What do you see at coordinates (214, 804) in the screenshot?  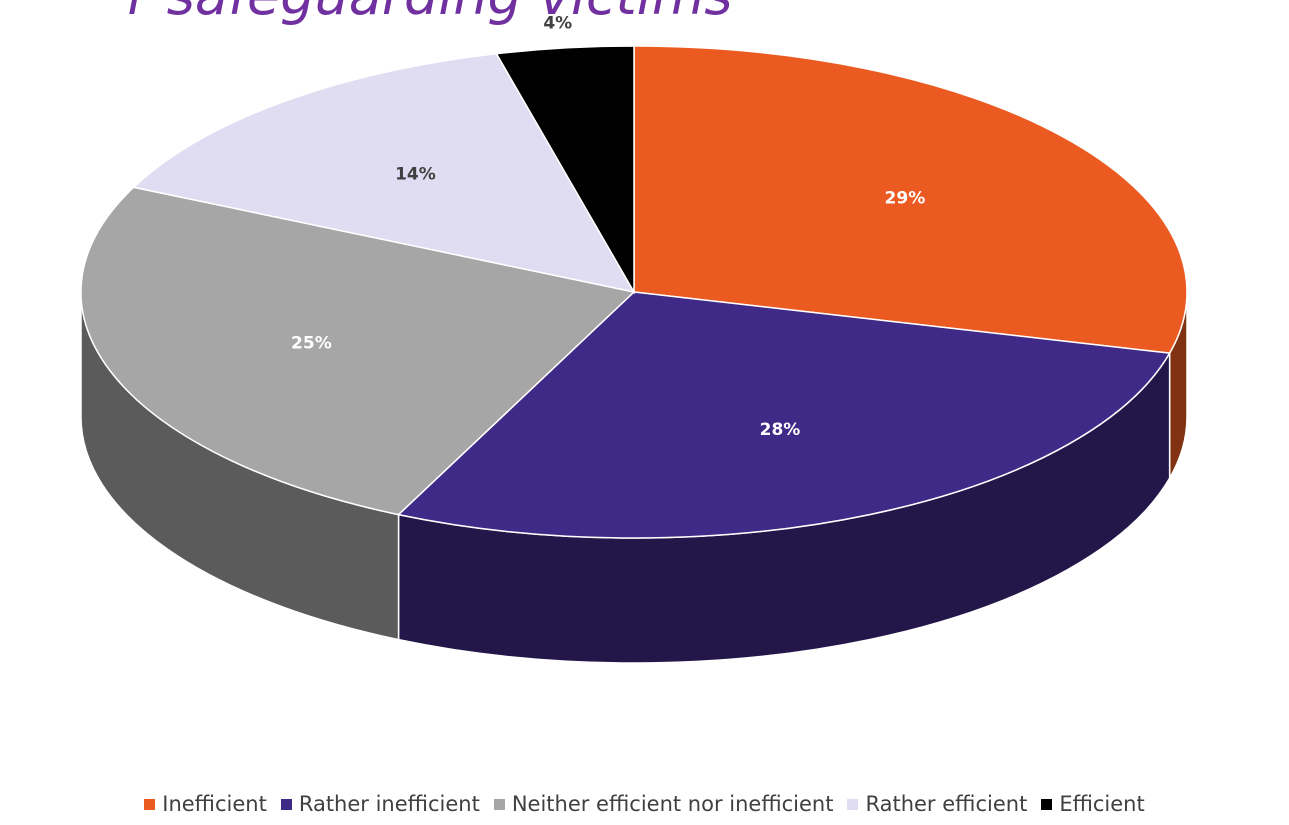 I see `legend-label: Inefficient` at bounding box center [214, 804].